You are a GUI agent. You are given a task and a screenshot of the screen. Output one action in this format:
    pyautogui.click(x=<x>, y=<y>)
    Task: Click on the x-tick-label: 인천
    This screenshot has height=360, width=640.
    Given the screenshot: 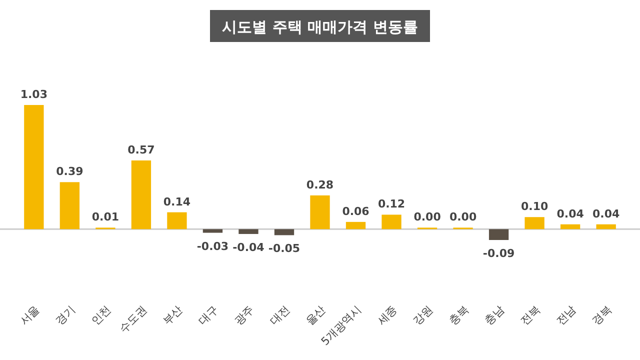 What is the action you would take?
    pyautogui.click(x=101, y=315)
    